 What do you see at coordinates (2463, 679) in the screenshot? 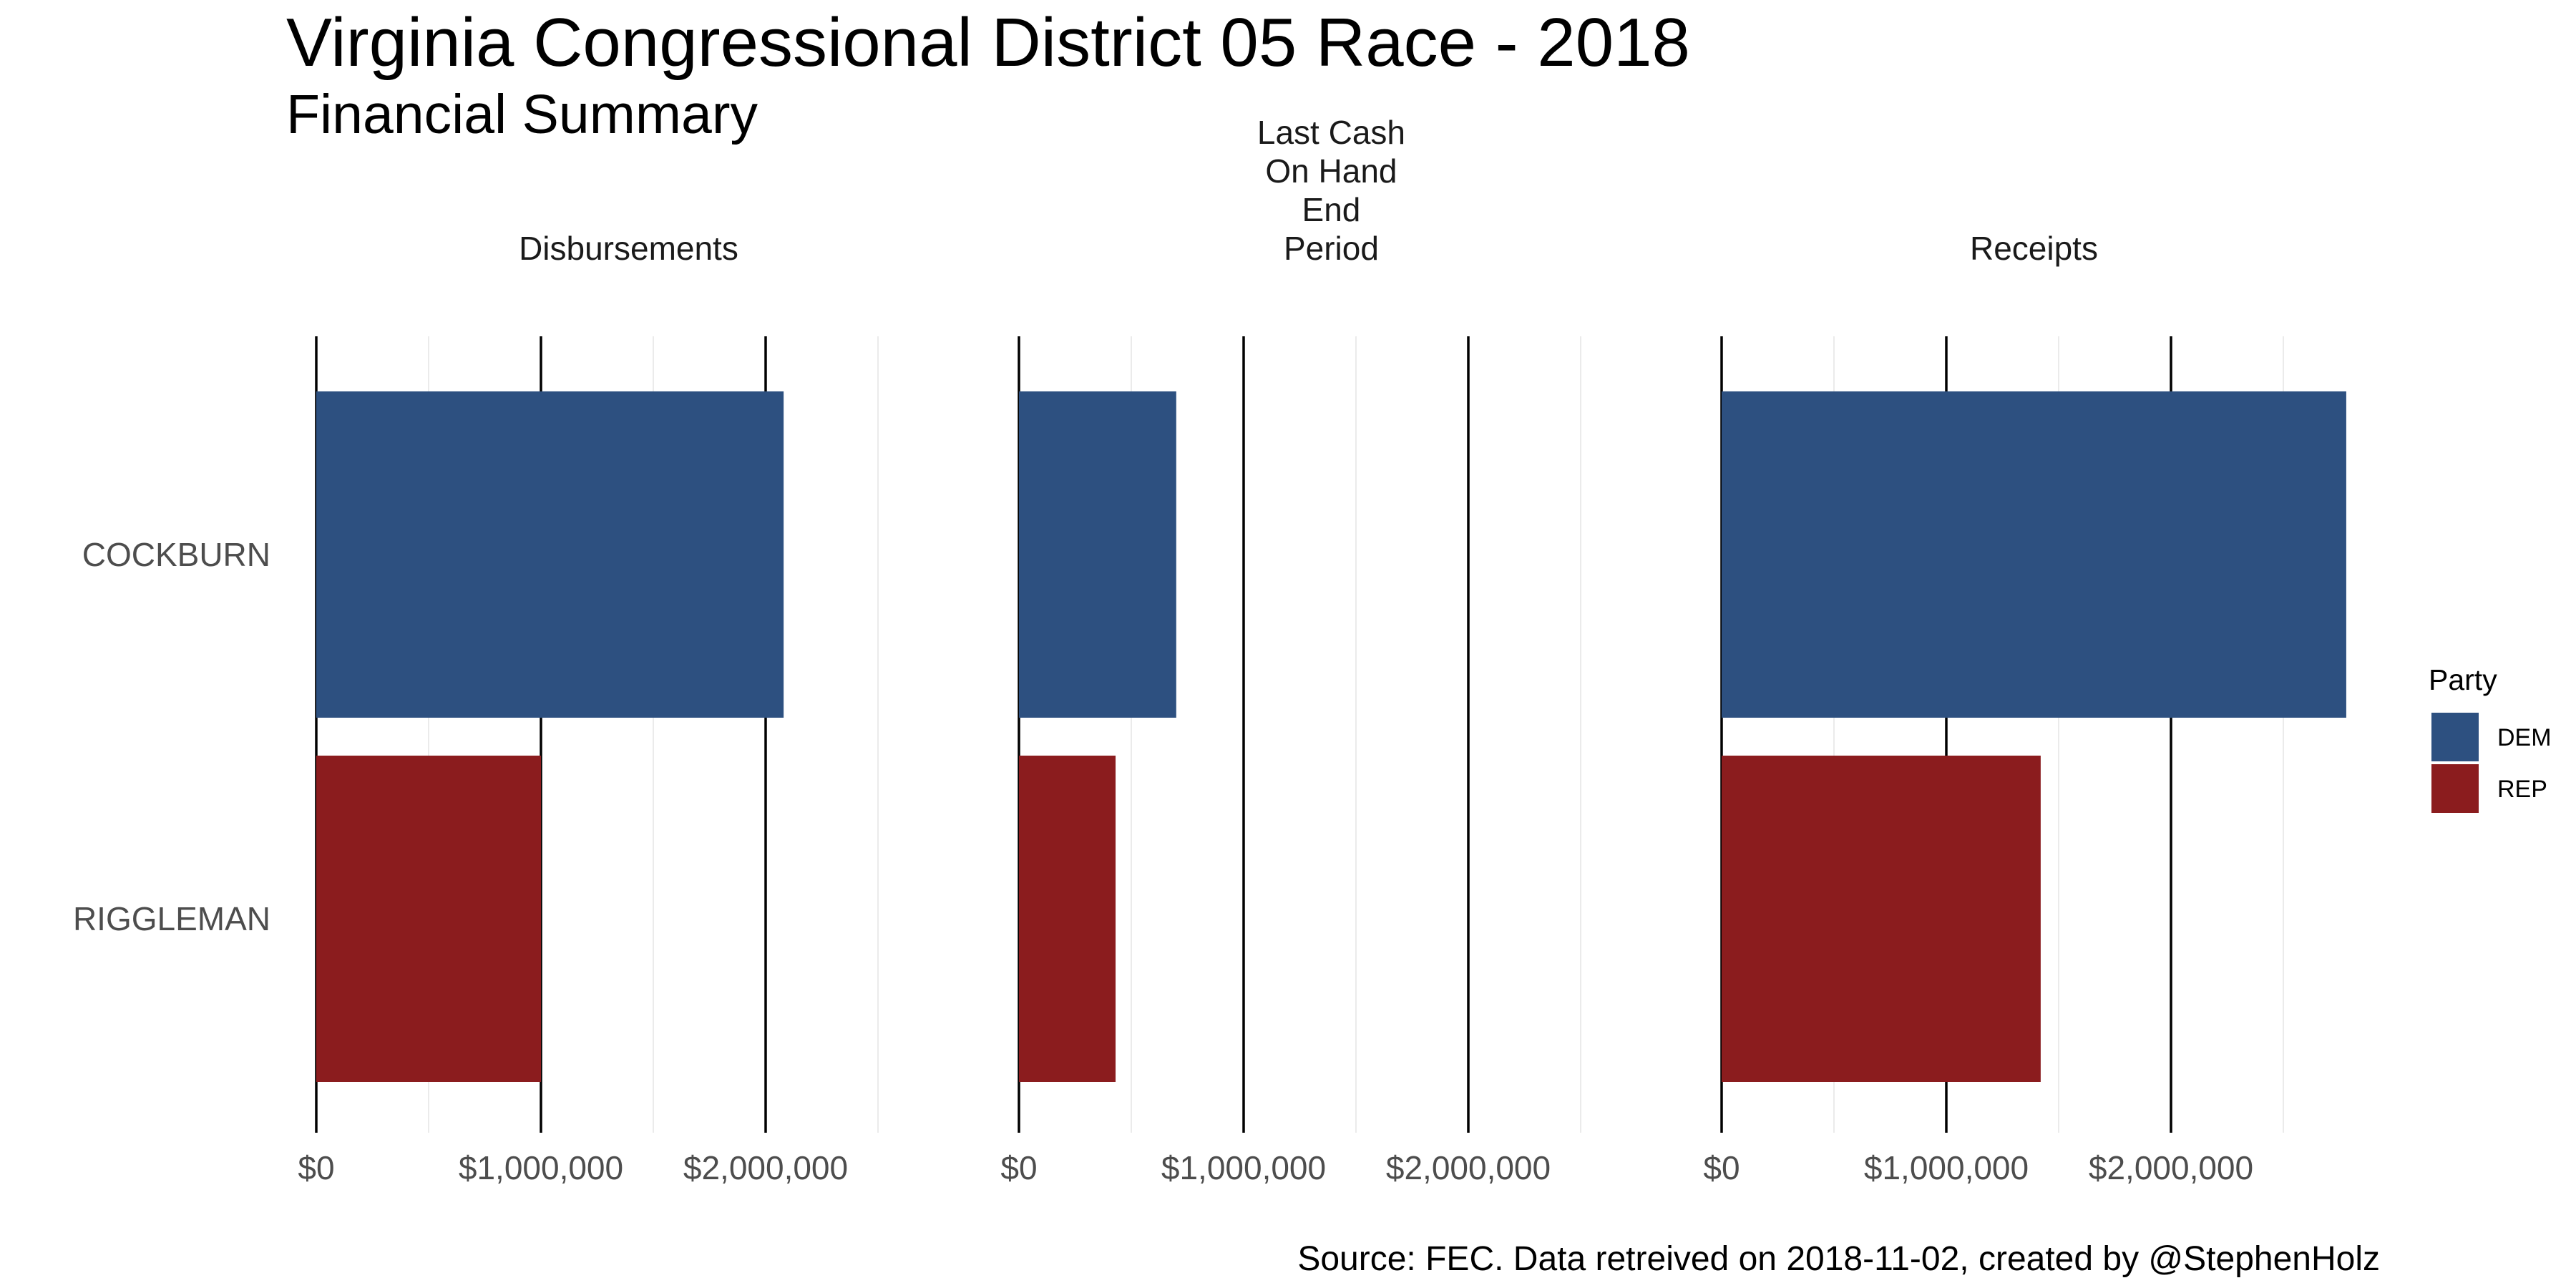
I see `legend-title: Party` at bounding box center [2463, 679].